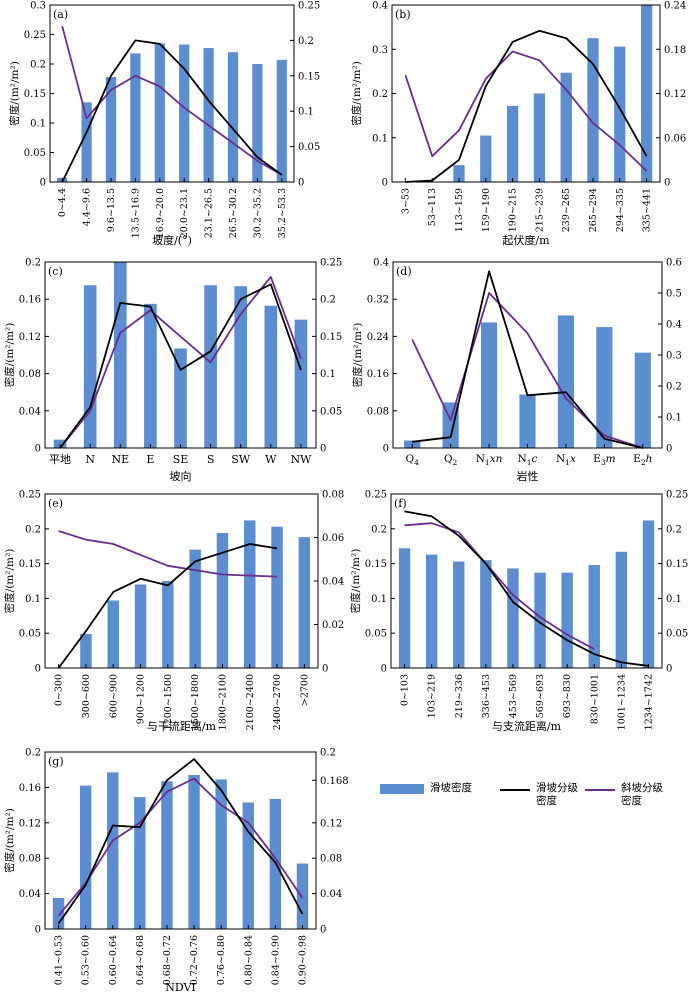 The image size is (690, 1000). What do you see at coordinates (540, 696) in the screenshot?
I see `xtick-f-5: 569~693` at bounding box center [540, 696].